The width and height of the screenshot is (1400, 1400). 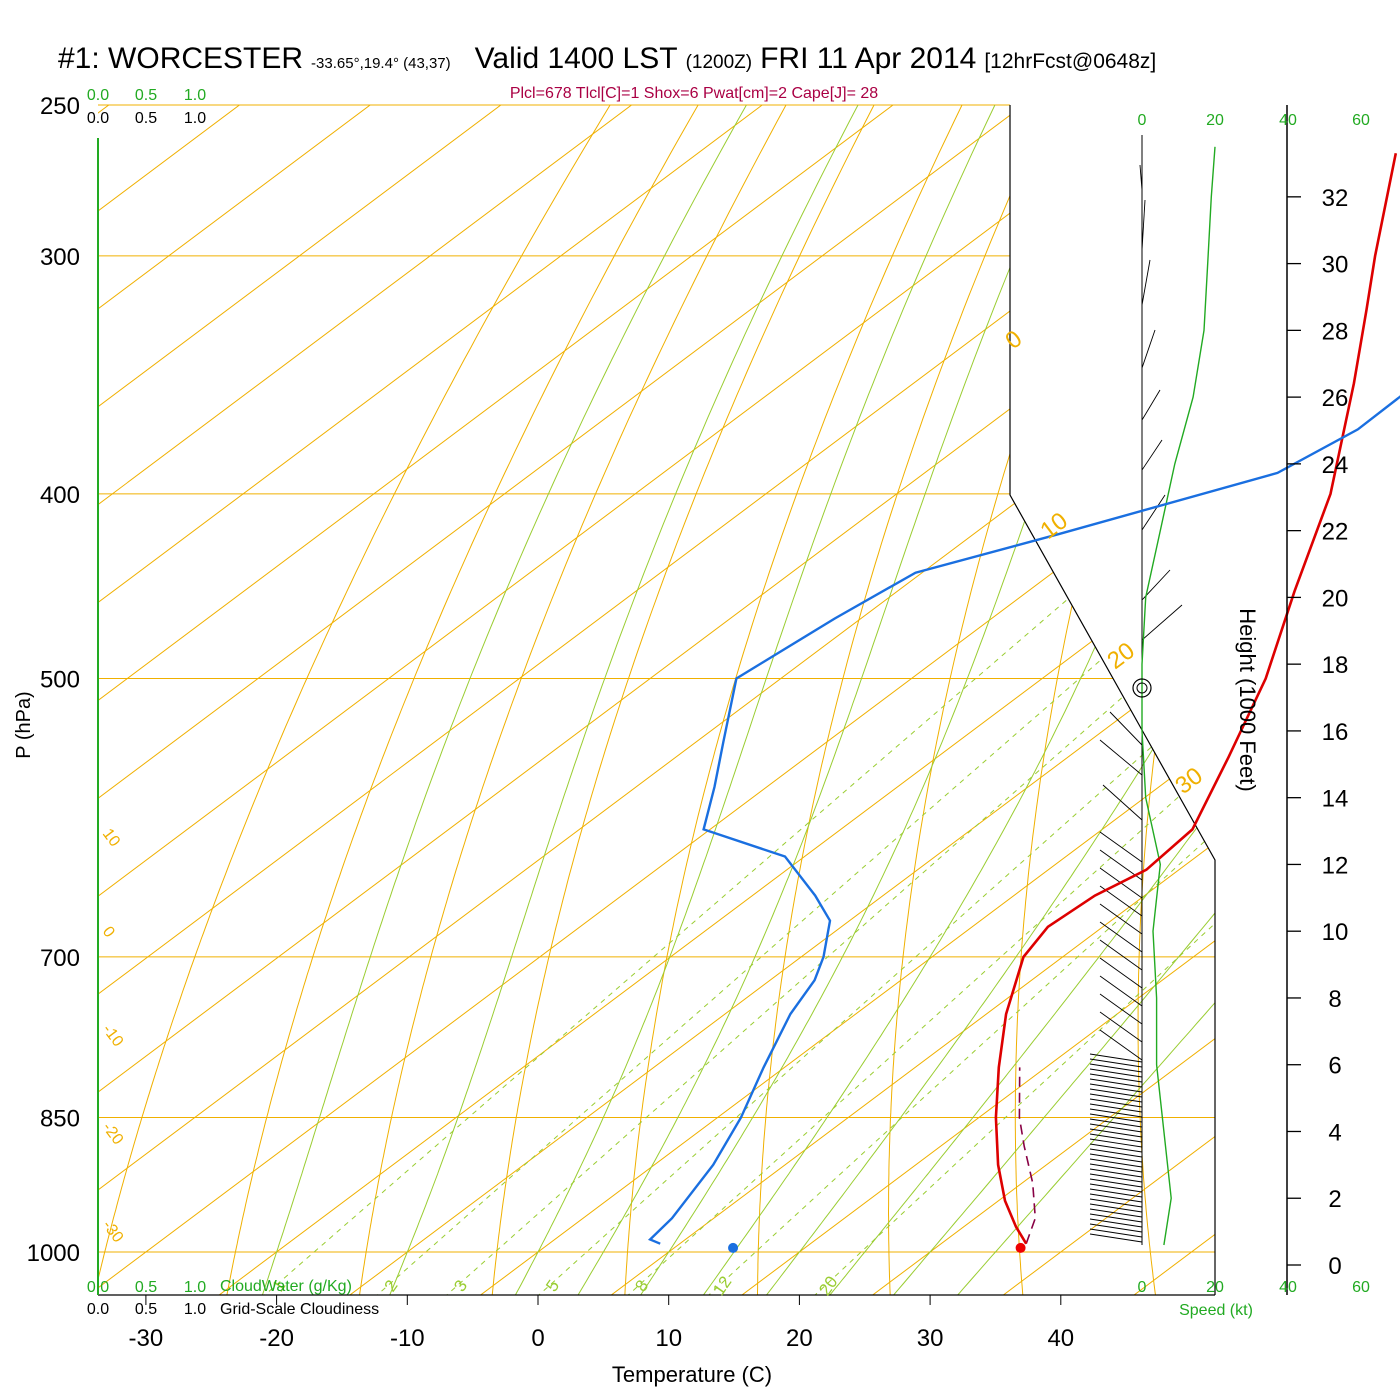 I want to click on temperature-ticks: -30 -20 -10 0 10 20 30 40, so click(x=601, y=1323).